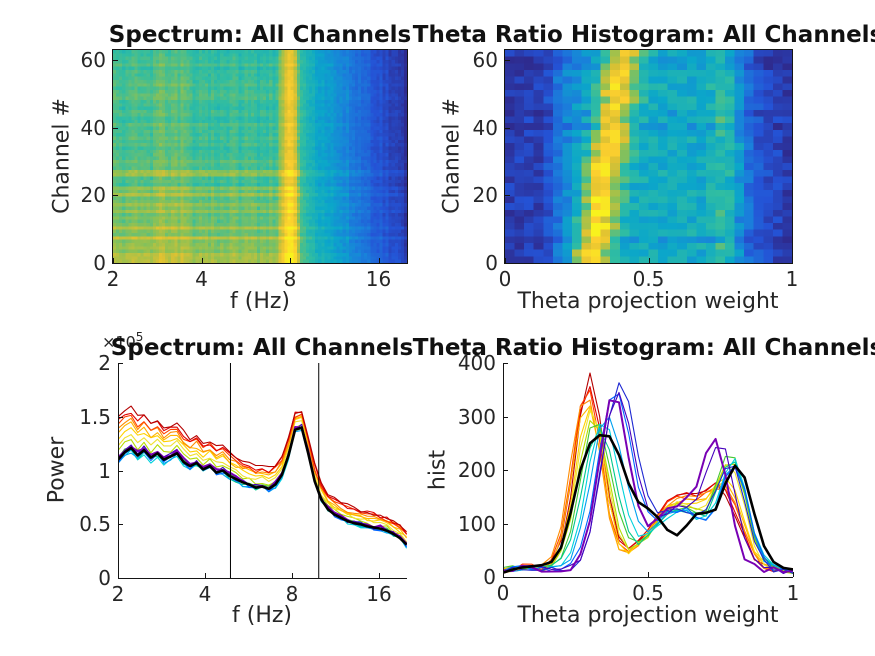  I want to click on theta-hist-line-plot, so click(648, 473).